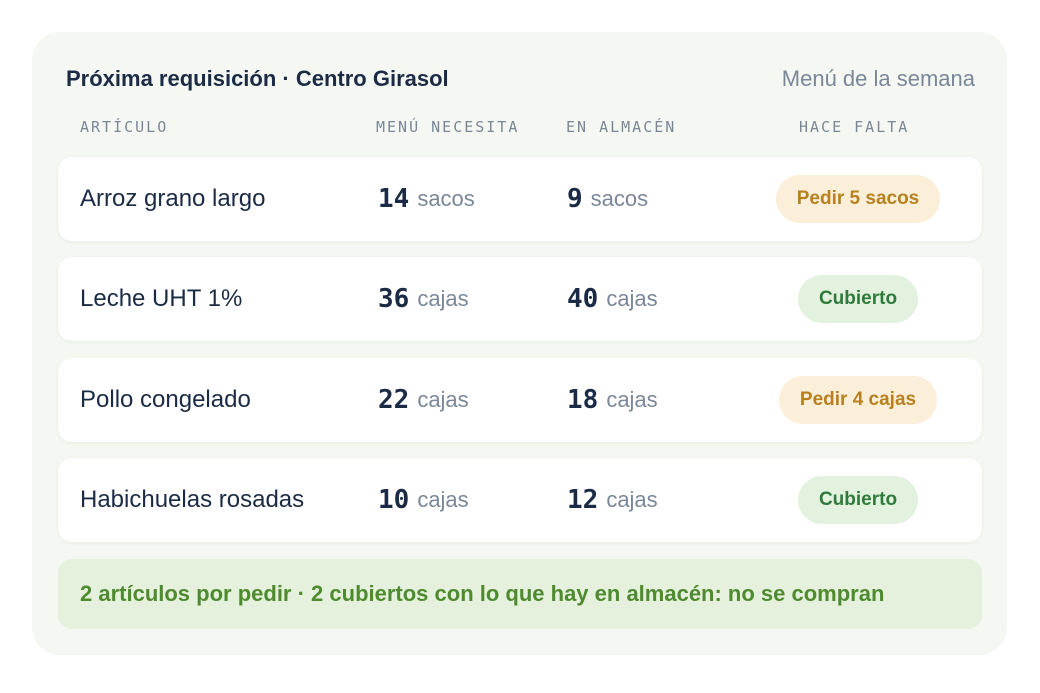 Image resolution: width=1040 pixels, height=693 pixels. Describe the element at coordinates (583, 500) in the screenshot. I see `stock-number: 12` at that location.